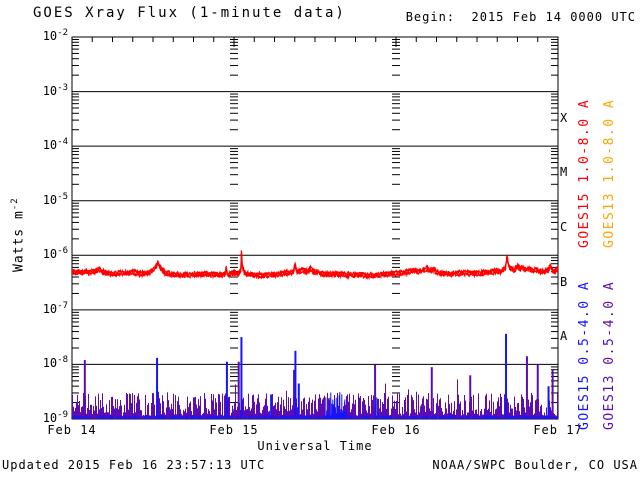 This screenshot has height=480, width=640. I want to click on y-tick-label: 10⁻³, so click(55, 90).